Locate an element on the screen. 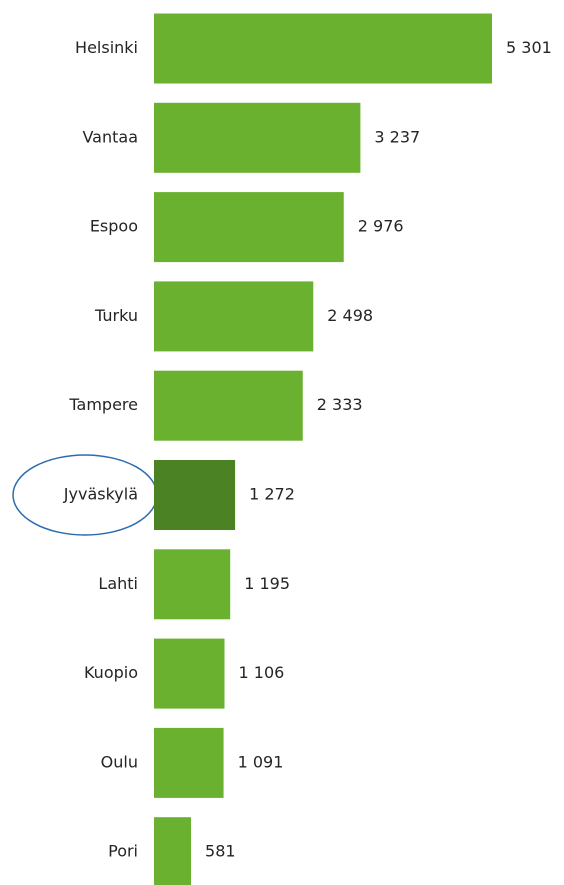  category-label: Vantaa is located at coordinates (110, 136).